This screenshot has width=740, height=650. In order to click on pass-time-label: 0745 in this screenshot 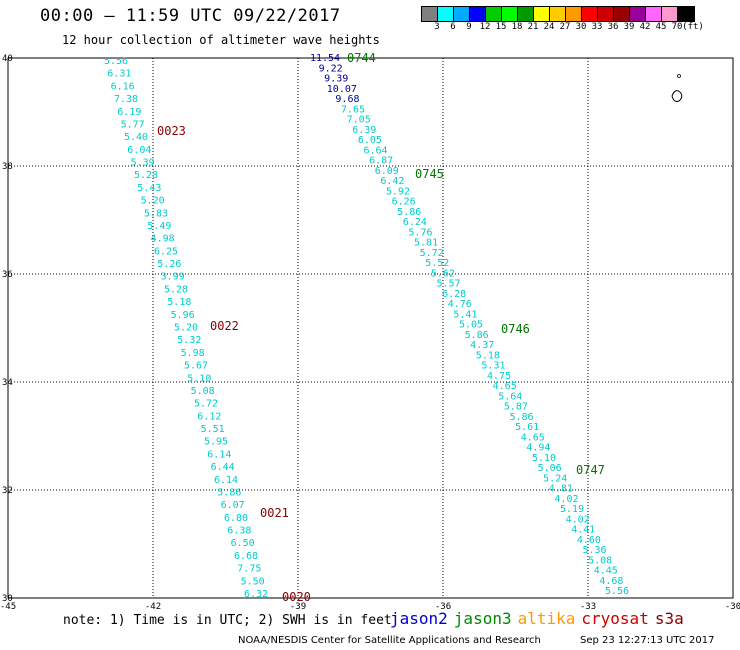, I will do `click(429, 174)`.